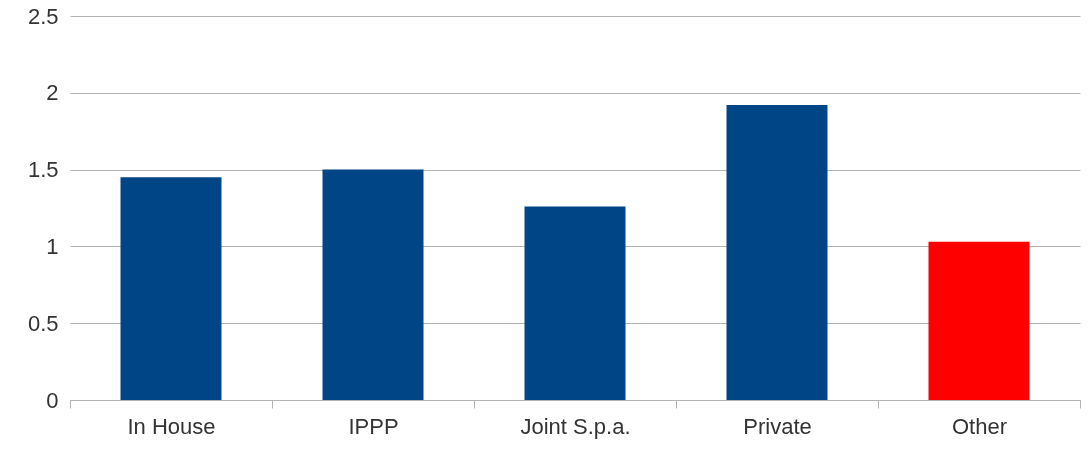  What do you see at coordinates (373, 426) in the screenshot?
I see `x-tick-label: IPPP` at bounding box center [373, 426].